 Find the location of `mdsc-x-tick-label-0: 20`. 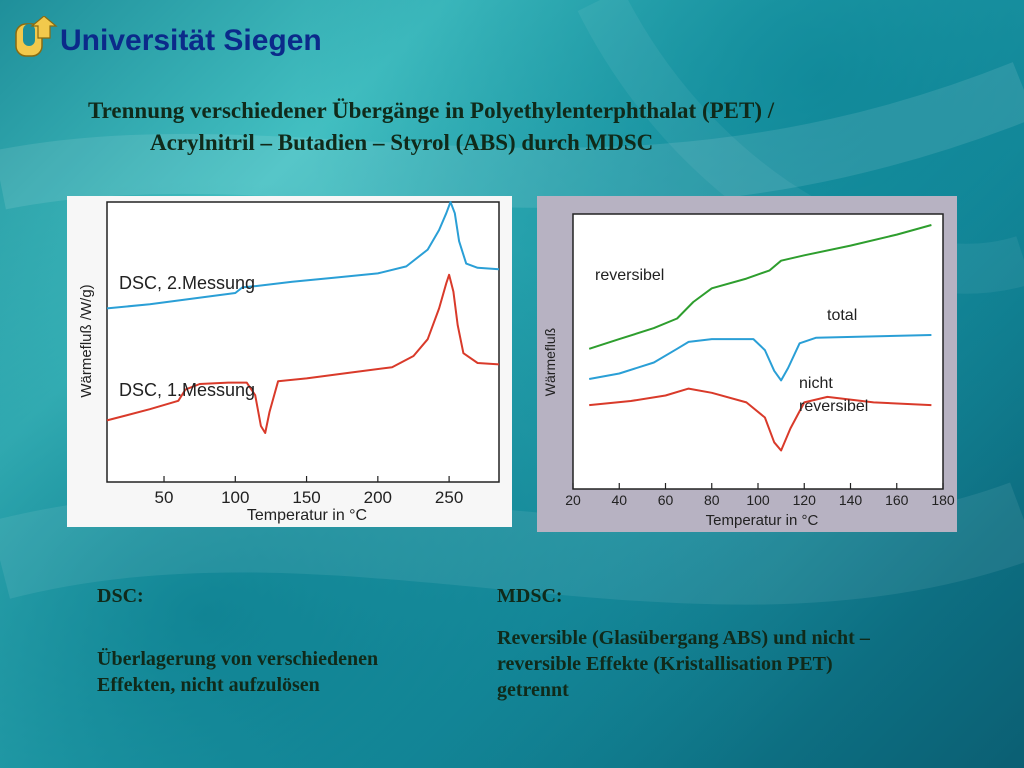

mdsc-x-tick-label-0: 20 is located at coordinates (573, 500).